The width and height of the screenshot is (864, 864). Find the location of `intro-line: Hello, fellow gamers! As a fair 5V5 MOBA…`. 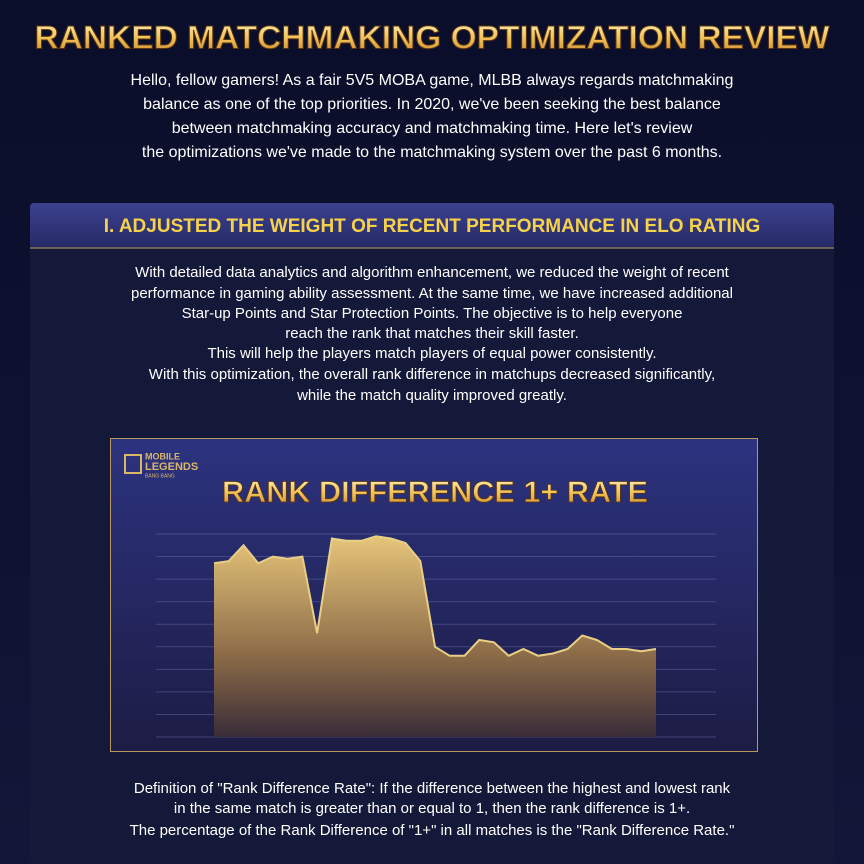

intro-line: Hello, fellow gamers! As a fair 5V5 MOBA… is located at coordinates (432, 80).